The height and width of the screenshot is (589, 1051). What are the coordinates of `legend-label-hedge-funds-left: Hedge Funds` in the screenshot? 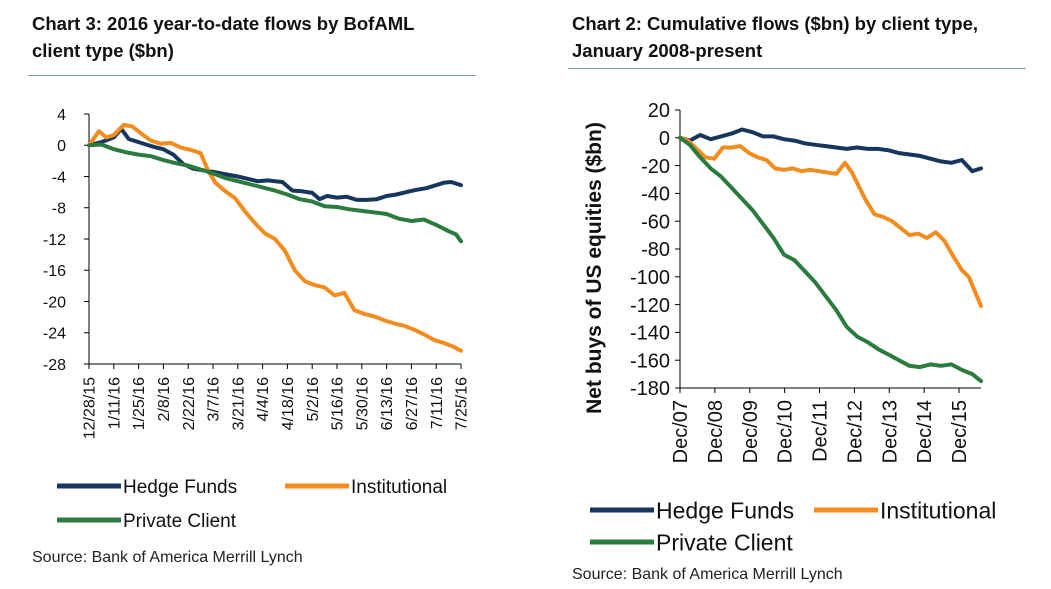 It's located at (180, 487).